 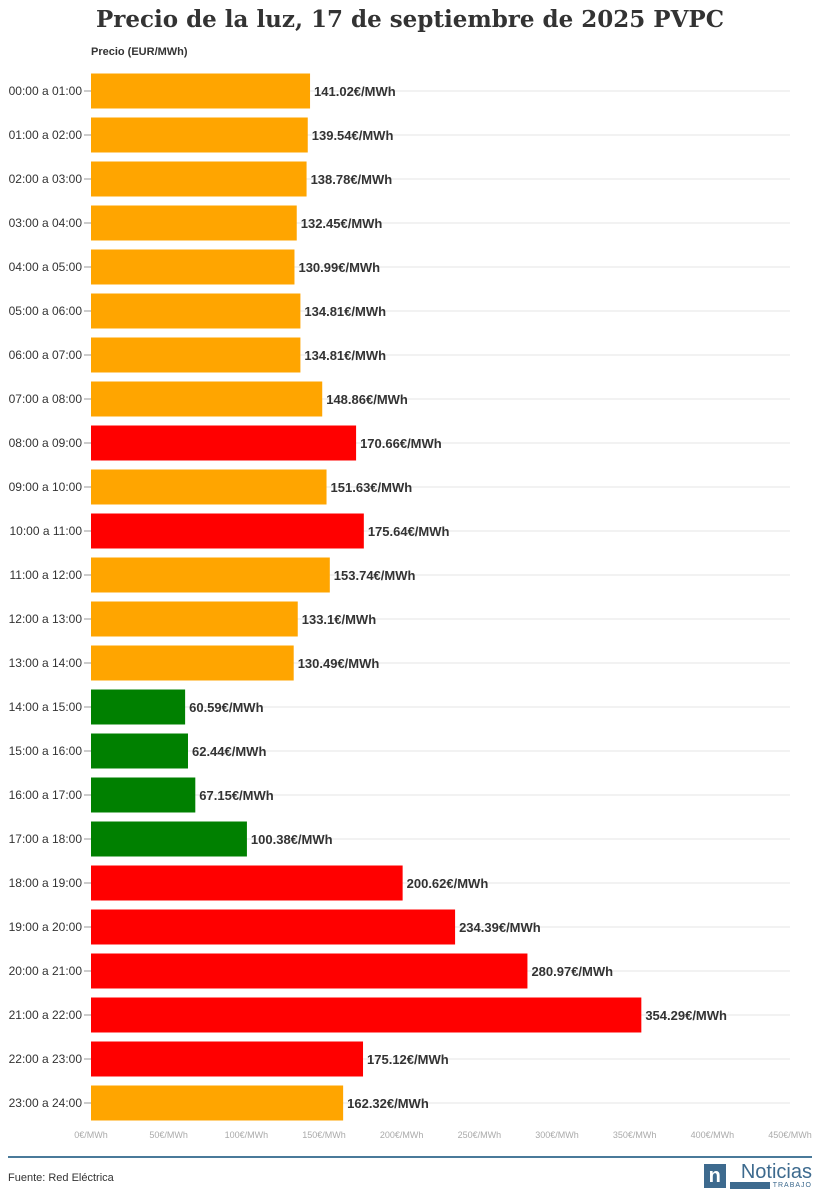 What do you see at coordinates (226, 707) in the screenshot?
I see `data-label: 60.59€/MWh` at bounding box center [226, 707].